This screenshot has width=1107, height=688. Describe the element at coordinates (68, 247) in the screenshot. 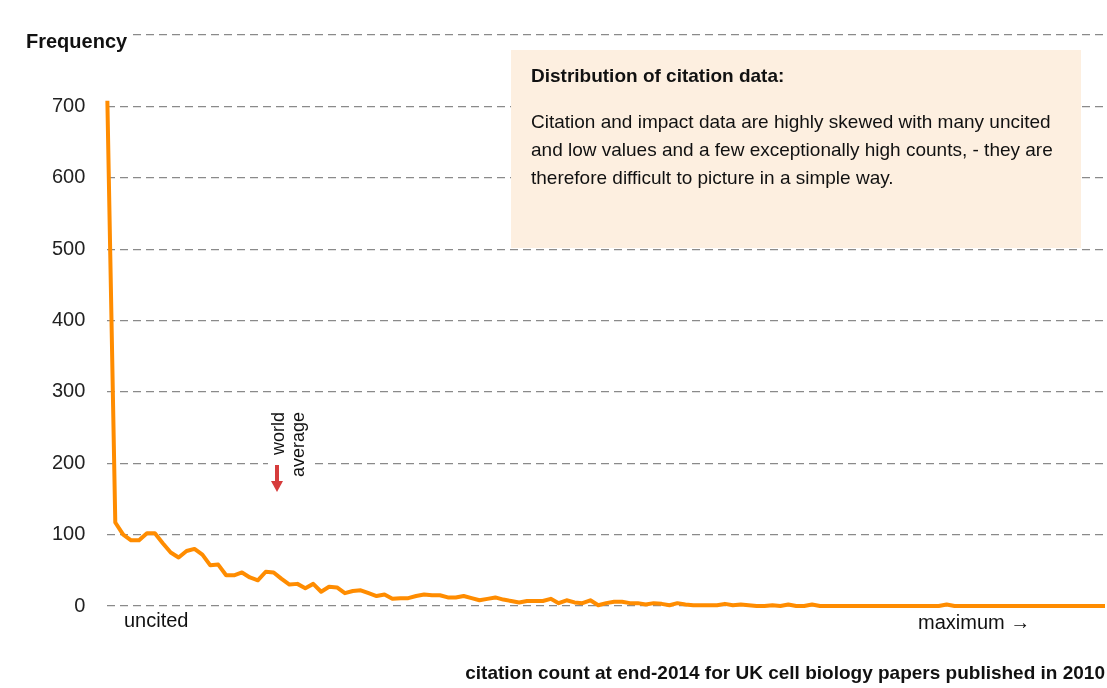

I see `y-tick-label: 500` at that location.